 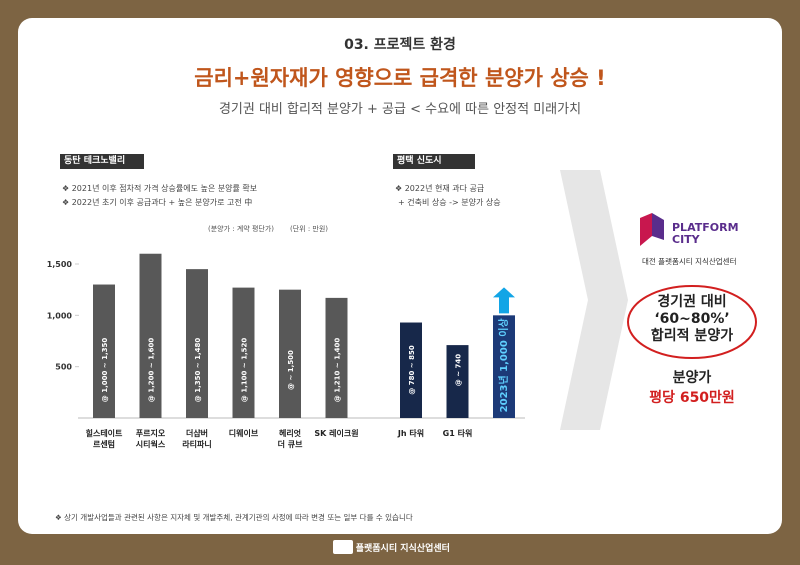 I want to click on bullet: ❖ 2021년 이후 점차적 가격 상승률에도 높은 분양률 확보, so click(x=160, y=188).